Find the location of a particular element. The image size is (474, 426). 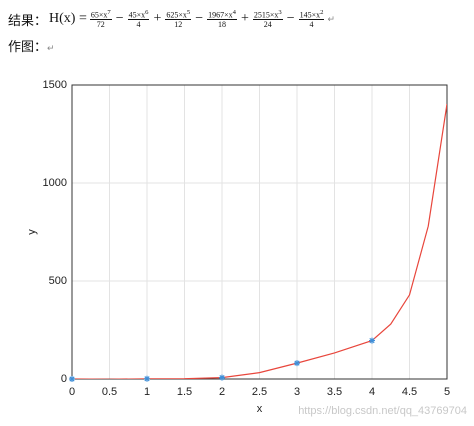

x-tick-label: 1.5 is located at coordinates (184, 392).